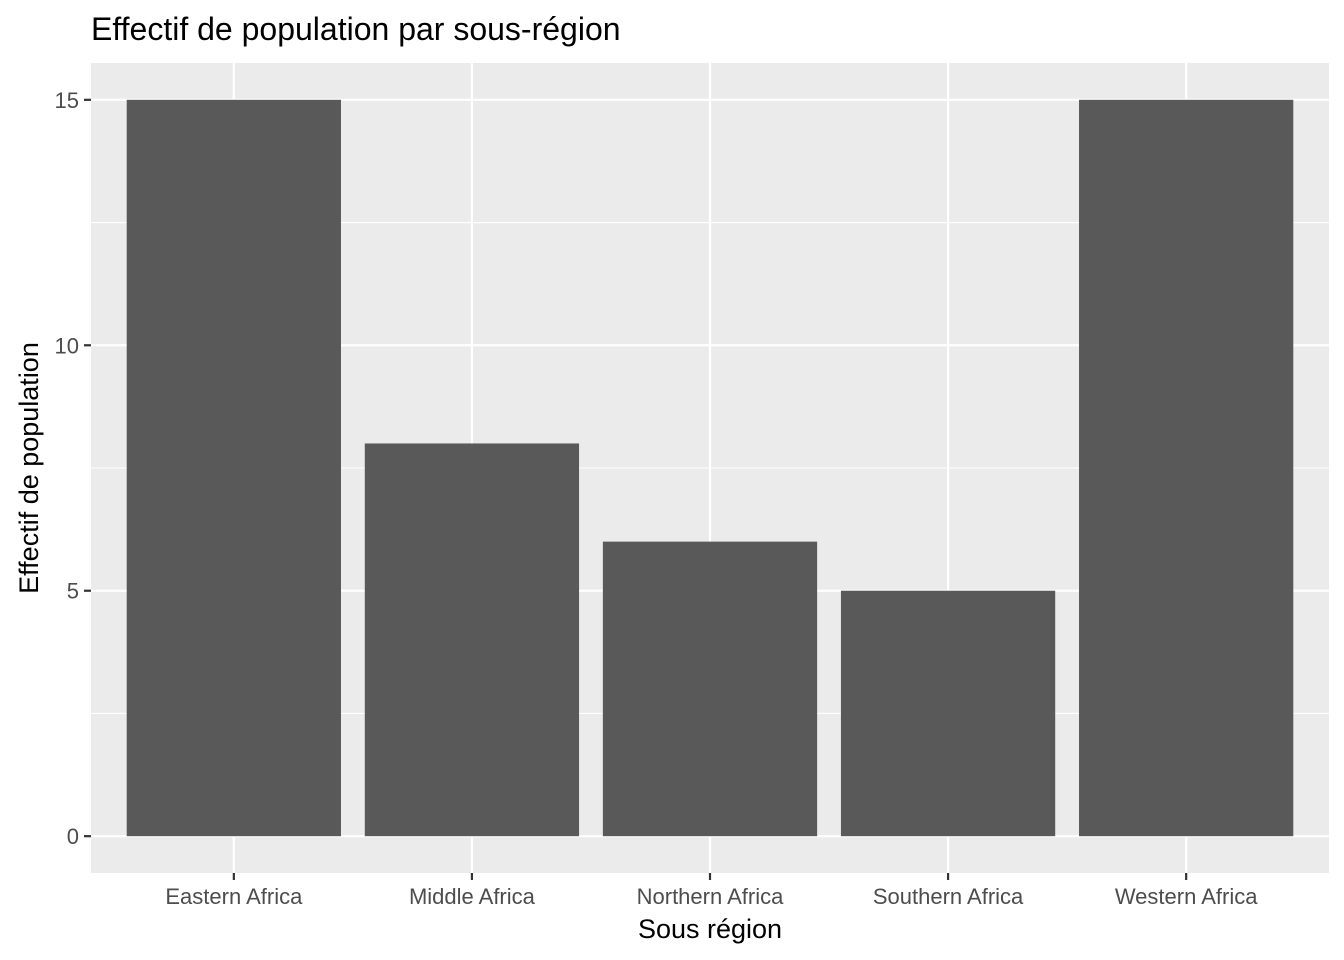 Image resolution: width=1344 pixels, height=960 pixels. I want to click on y-tick-label: 0, so click(73, 836).